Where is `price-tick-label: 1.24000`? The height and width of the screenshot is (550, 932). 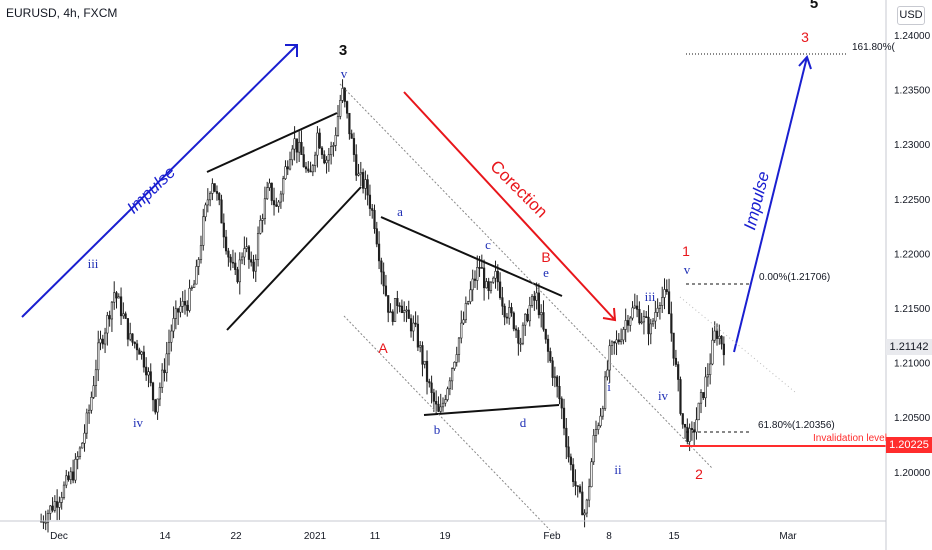
price-tick-label: 1.24000 is located at coordinates (912, 36).